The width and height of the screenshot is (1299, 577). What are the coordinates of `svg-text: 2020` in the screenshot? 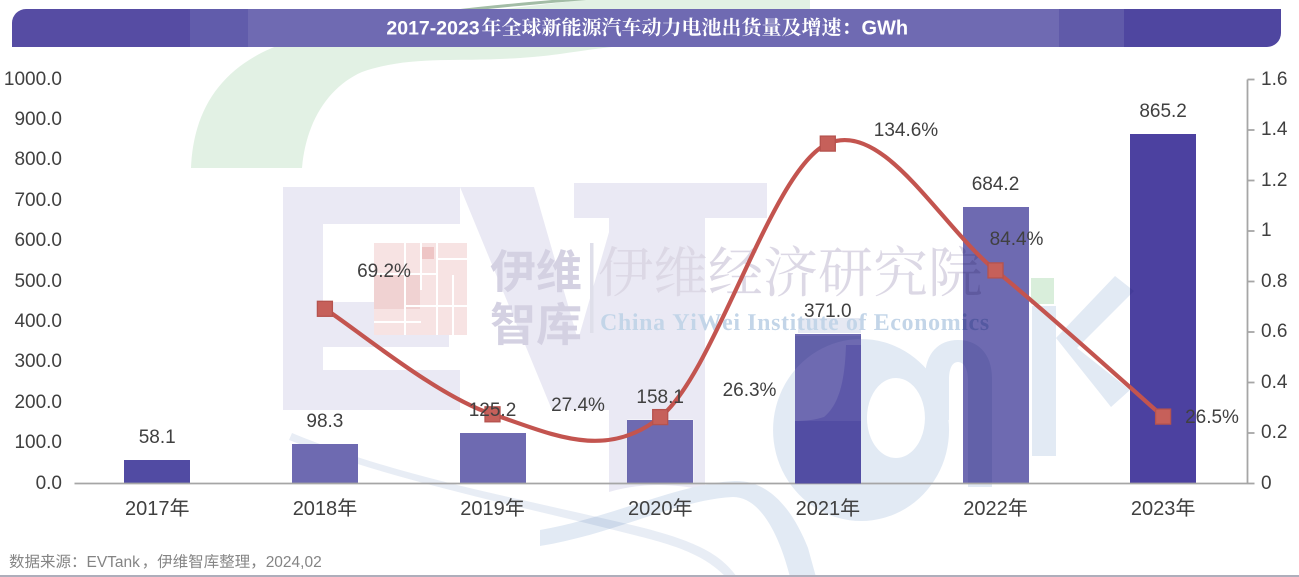 It's located at (650, 509).